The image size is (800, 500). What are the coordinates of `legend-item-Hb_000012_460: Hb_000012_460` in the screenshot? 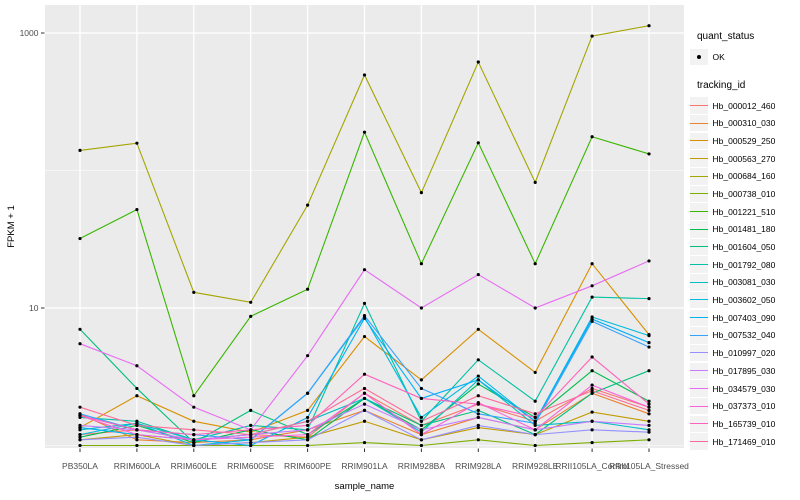 It's located at (744, 106).